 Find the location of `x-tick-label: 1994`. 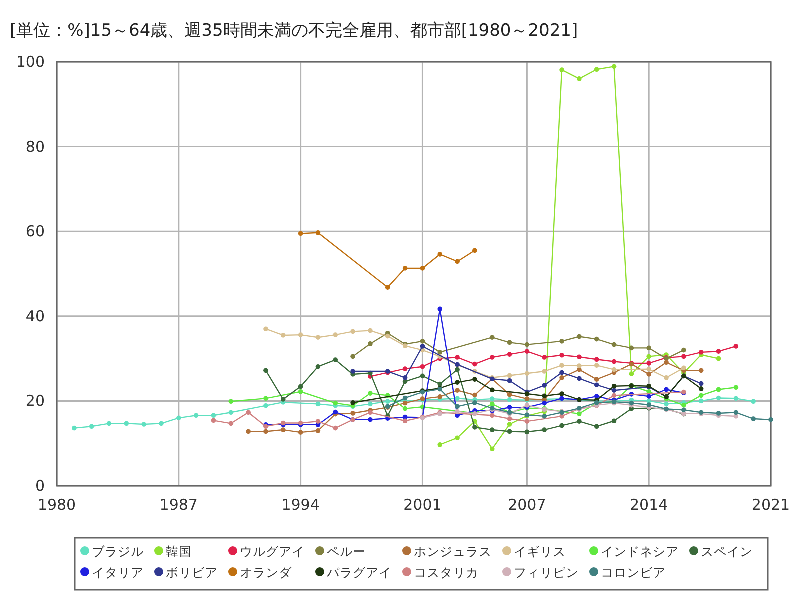

x-tick-label: 1994 is located at coordinates (301, 505).